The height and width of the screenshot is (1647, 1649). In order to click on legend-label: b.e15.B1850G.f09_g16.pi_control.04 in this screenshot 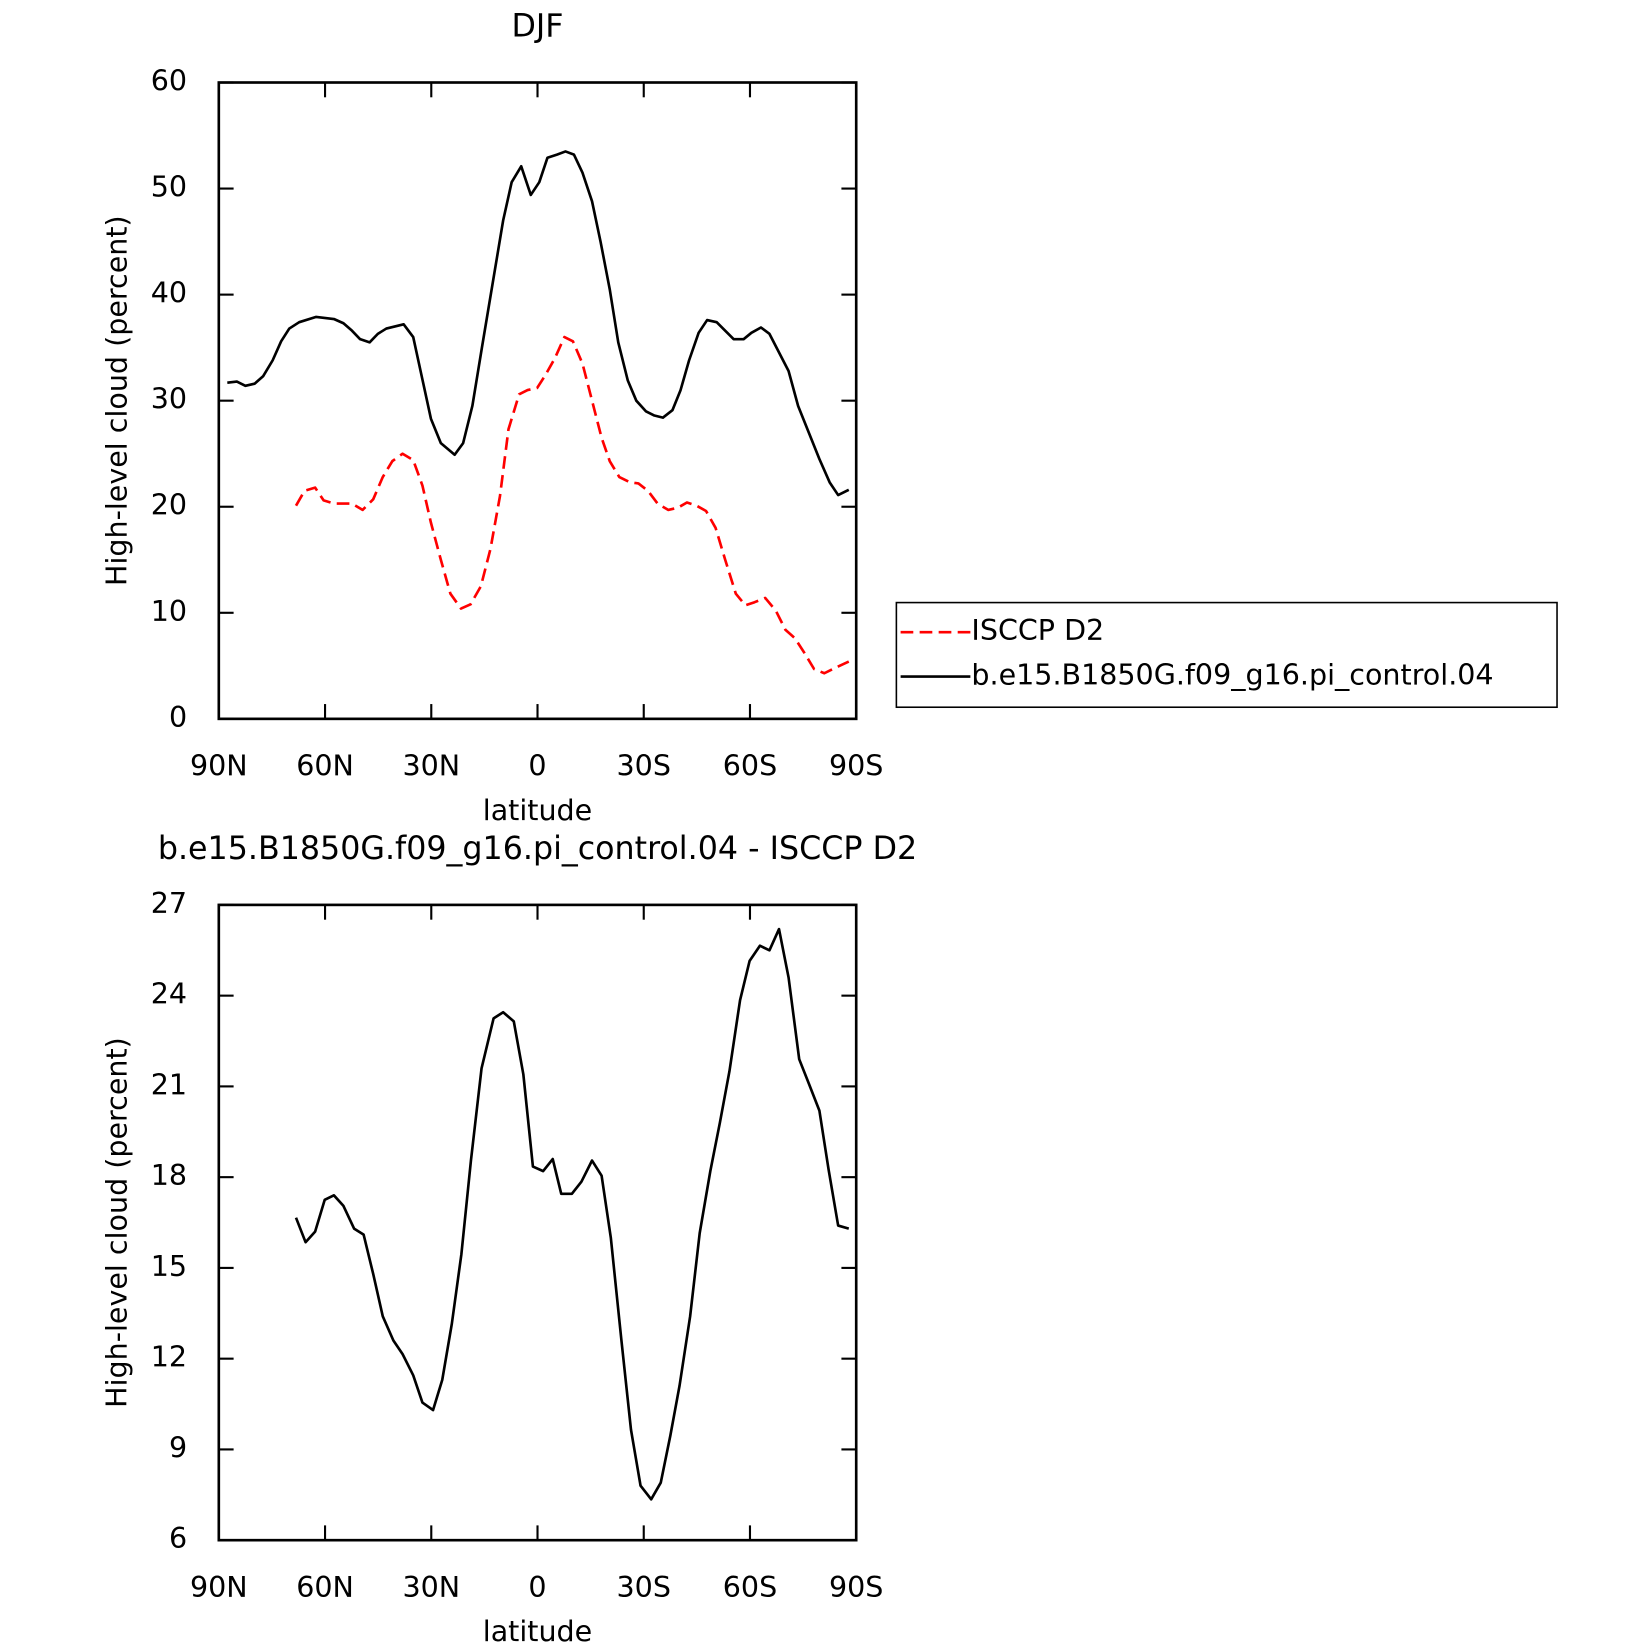, I will do `click(1232, 675)`.